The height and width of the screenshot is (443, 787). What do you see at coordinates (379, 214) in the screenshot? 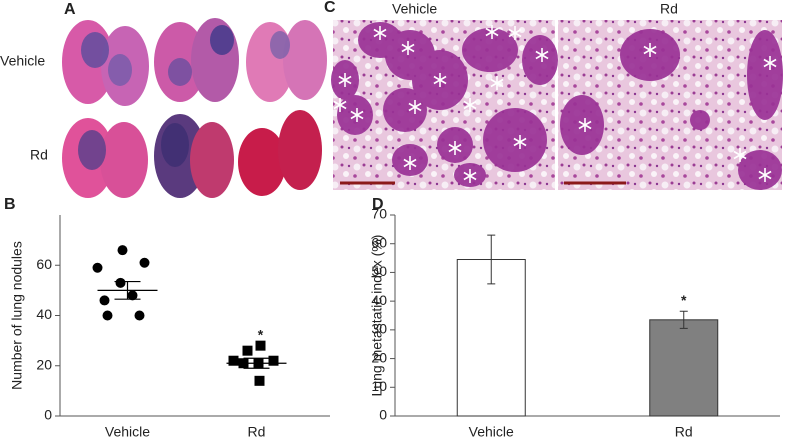
I see `y-tick-label: 70` at bounding box center [379, 214].